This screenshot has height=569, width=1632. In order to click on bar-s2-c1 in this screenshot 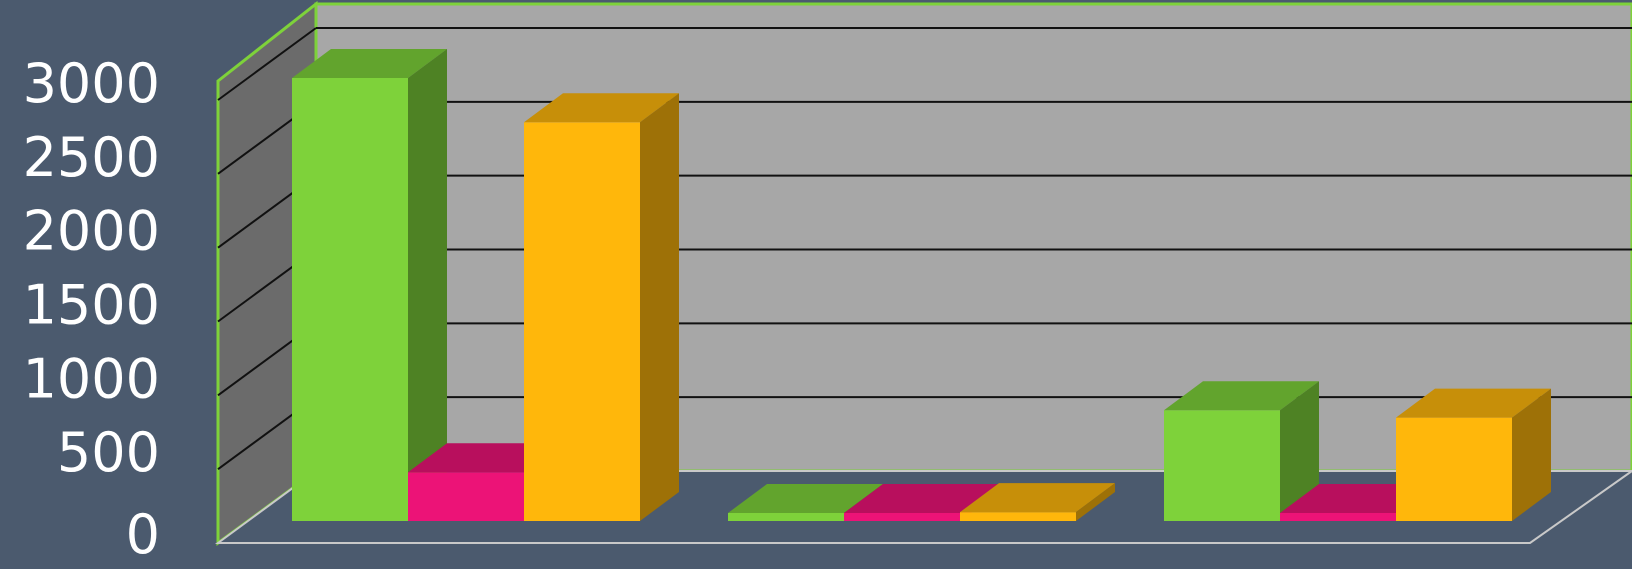, I will do `click(1037, 502)`.